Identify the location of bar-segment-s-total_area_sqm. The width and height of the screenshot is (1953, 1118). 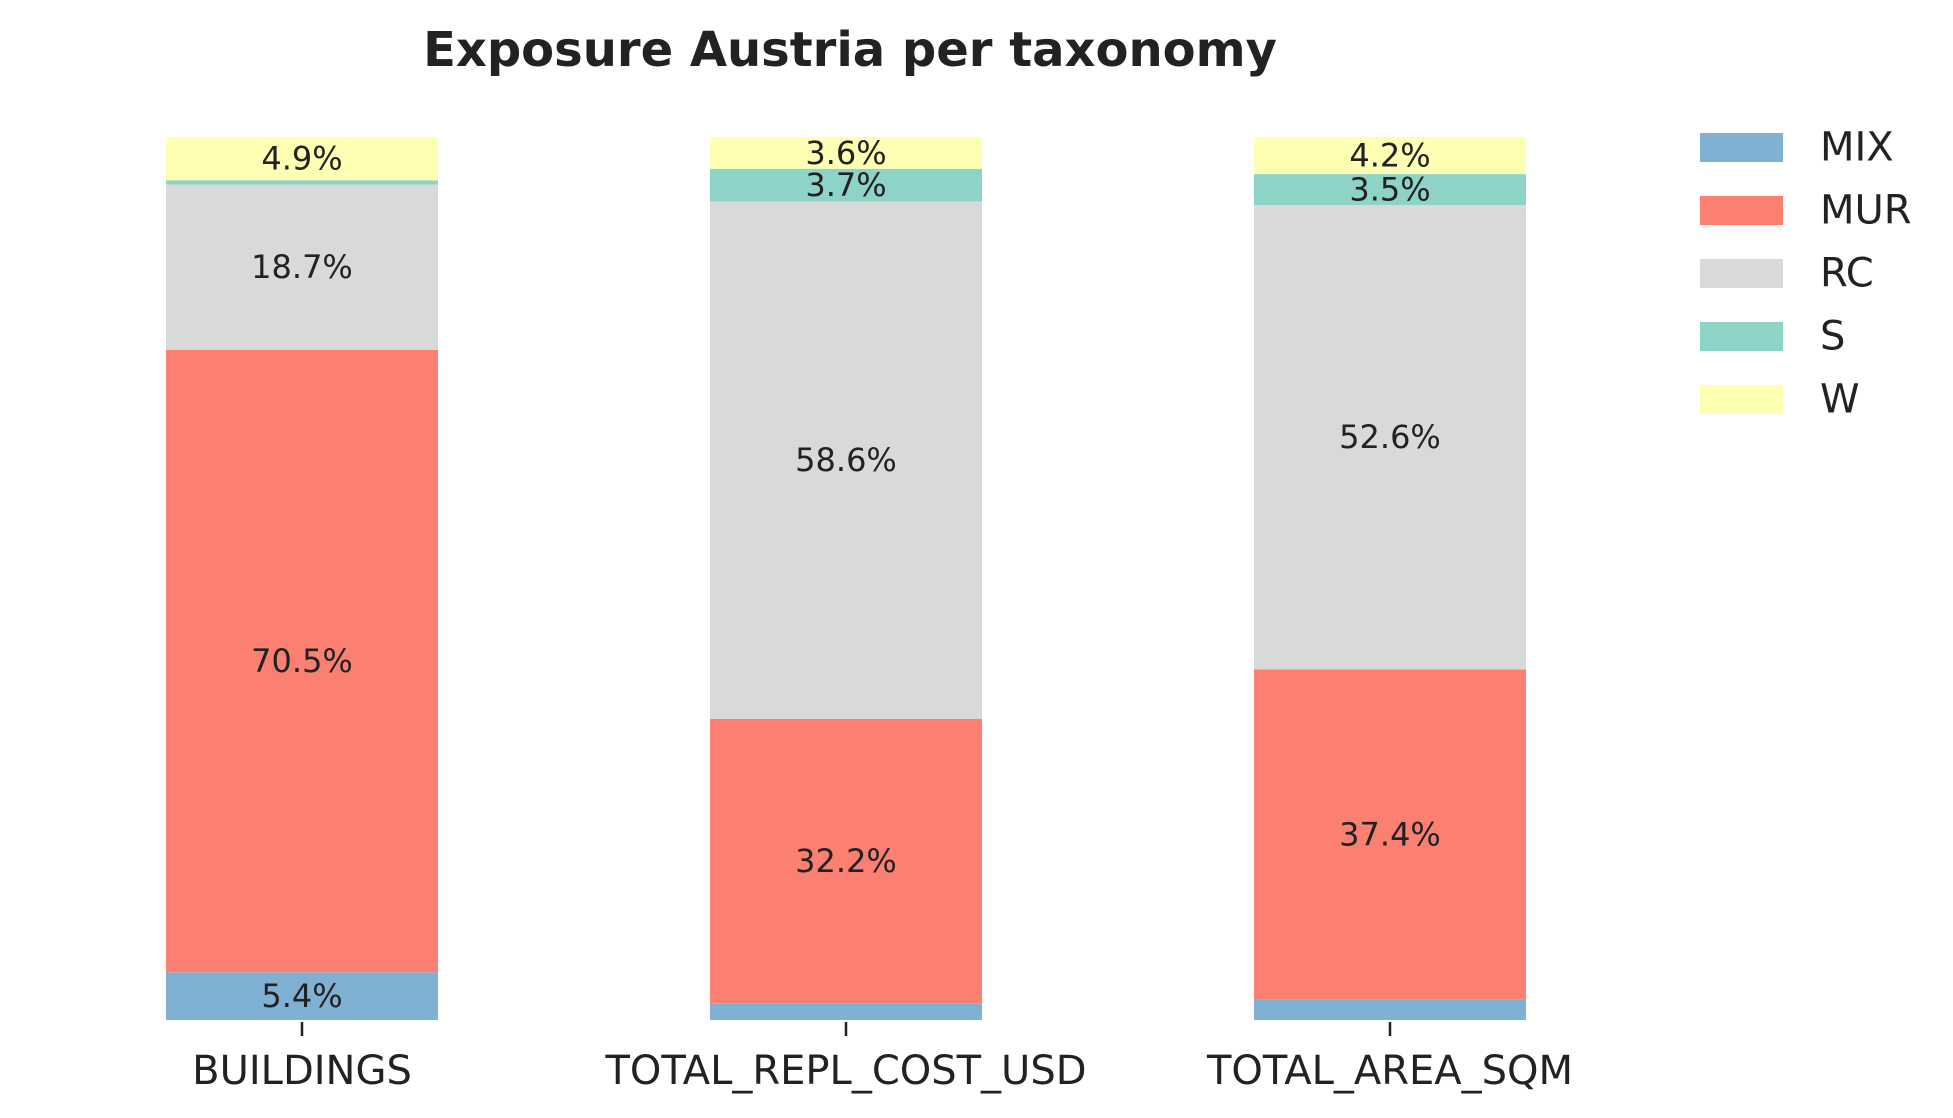
(1390, 189).